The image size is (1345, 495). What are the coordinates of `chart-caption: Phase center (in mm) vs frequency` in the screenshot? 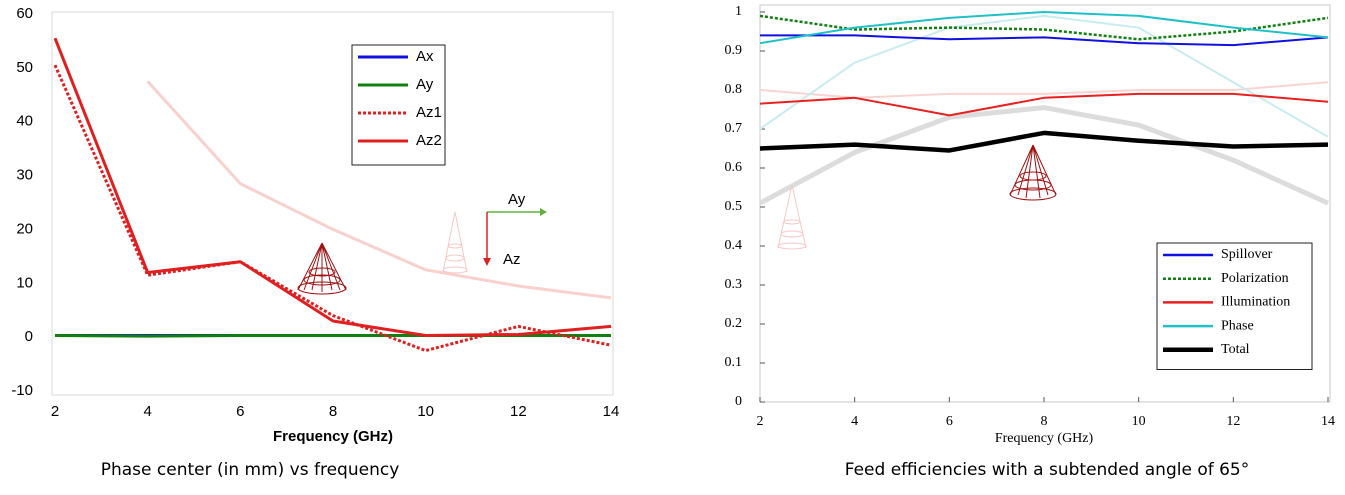 It's located at (250, 470).